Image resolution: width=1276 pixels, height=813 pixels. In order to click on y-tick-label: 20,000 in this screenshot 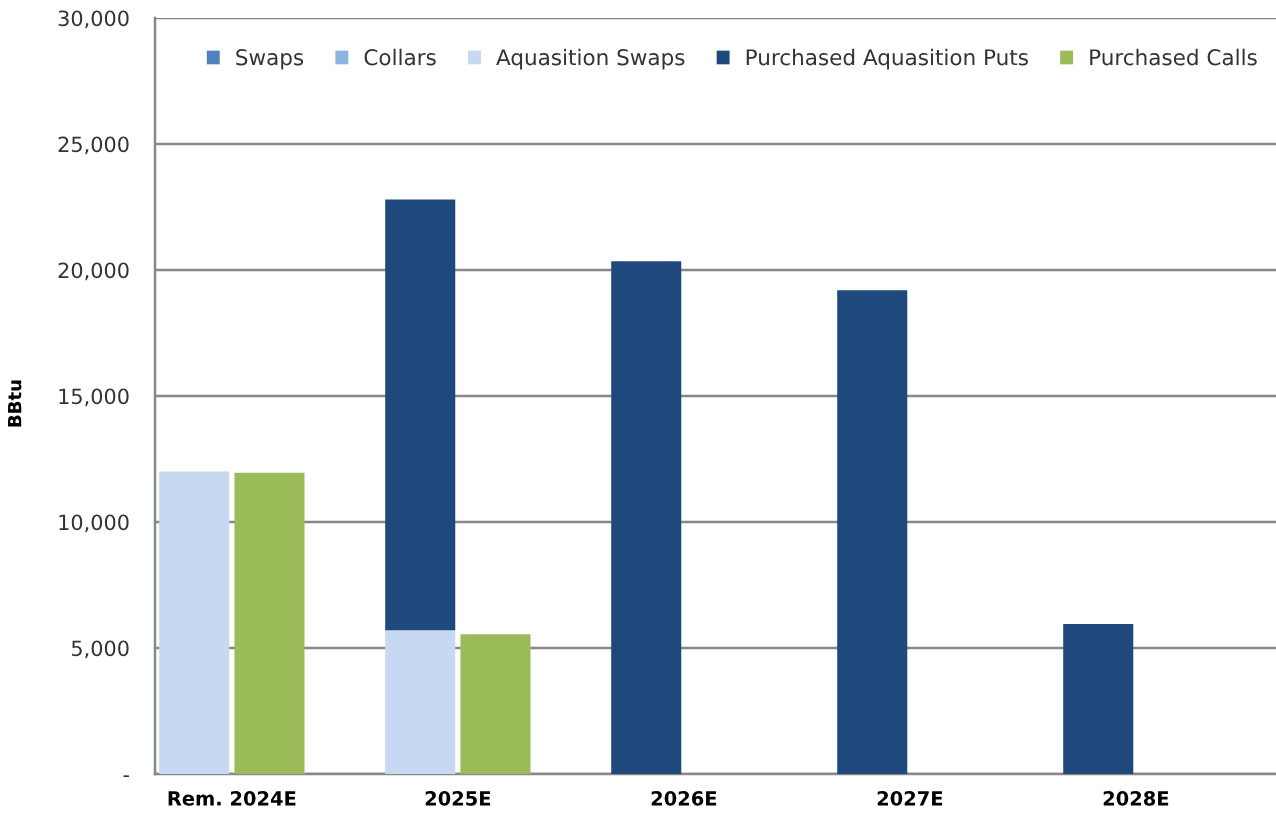, I will do `click(93, 271)`.